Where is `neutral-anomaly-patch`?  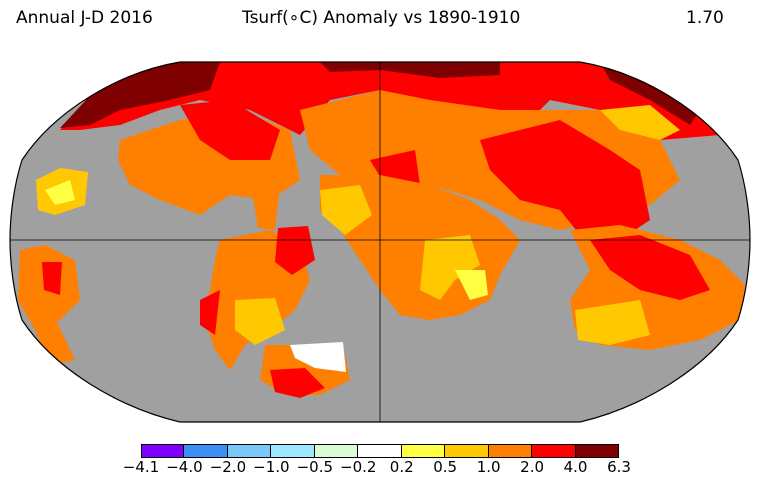
neutral-anomaly-patch is located at coordinates (318, 357).